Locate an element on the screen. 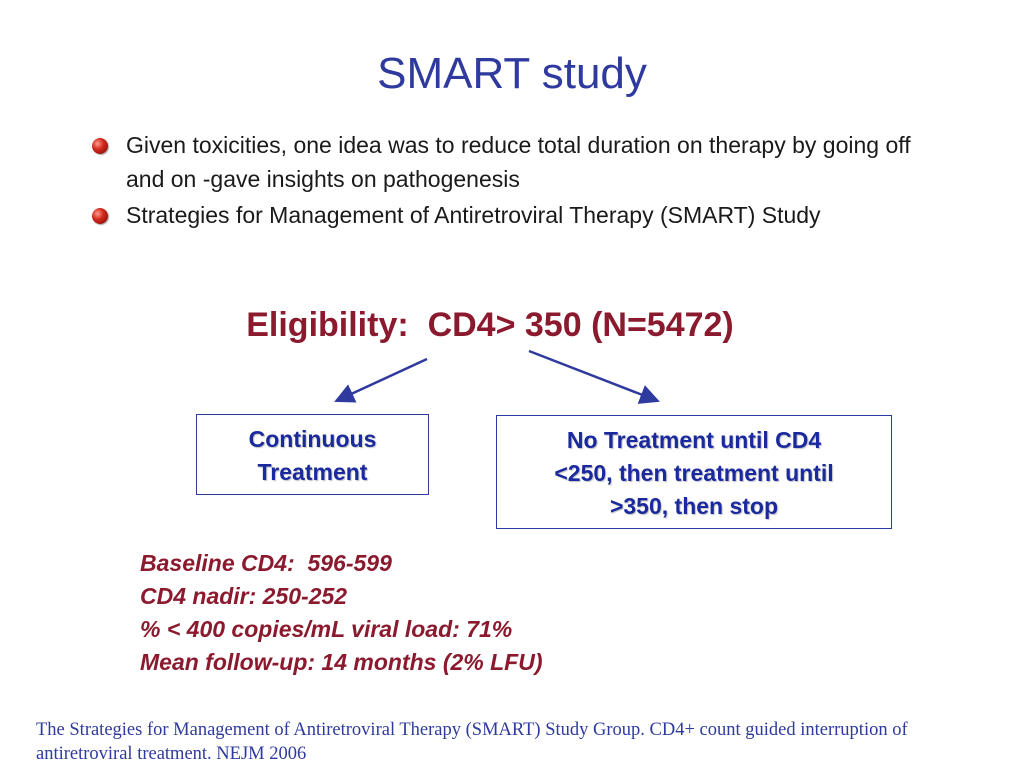 This screenshot has width=1024, height=768. stat-line: % < 400 copies/mL viral load: 71% is located at coordinates (326, 629).